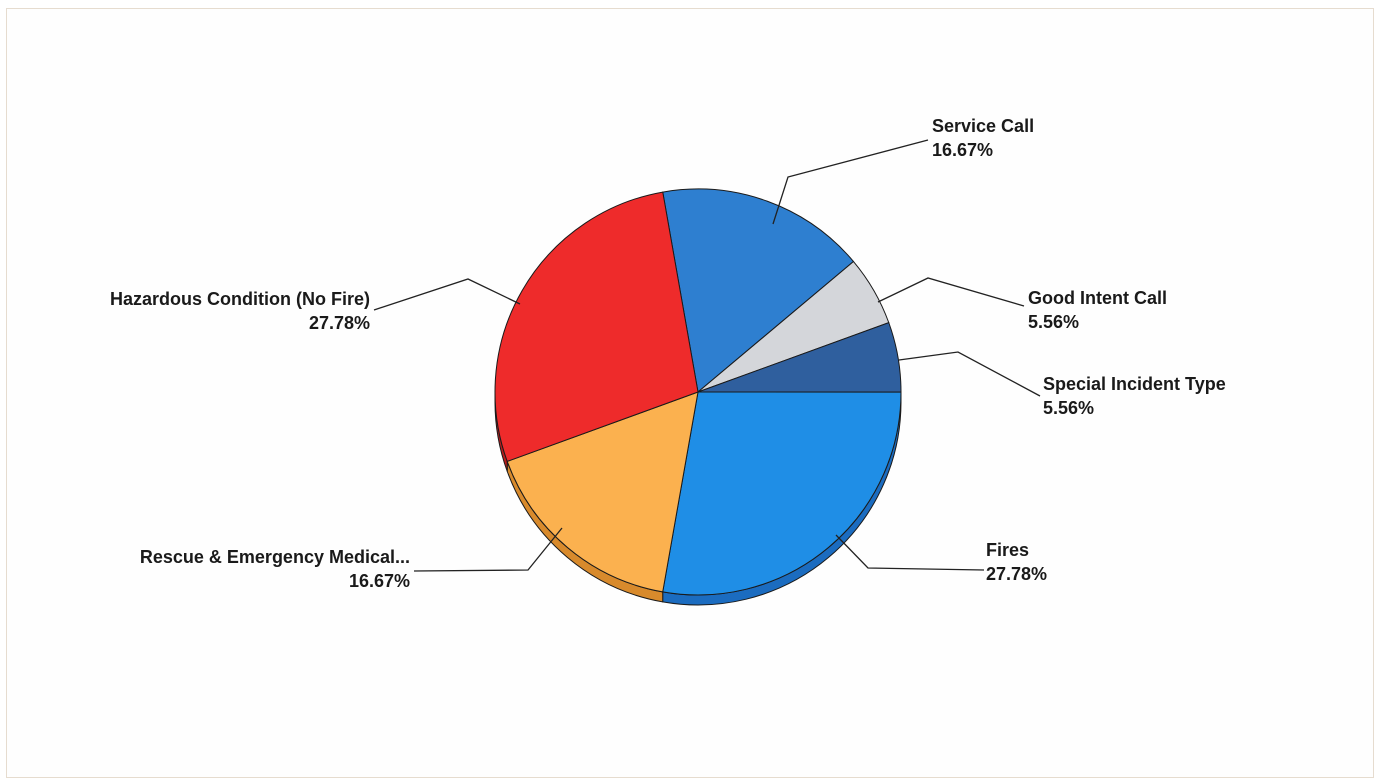  What do you see at coordinates (339, 323) in the screenshot?
I see `slice-percent-label-hazardous-condition-no-fire: 27.78%` at bounding box center [339, 323].